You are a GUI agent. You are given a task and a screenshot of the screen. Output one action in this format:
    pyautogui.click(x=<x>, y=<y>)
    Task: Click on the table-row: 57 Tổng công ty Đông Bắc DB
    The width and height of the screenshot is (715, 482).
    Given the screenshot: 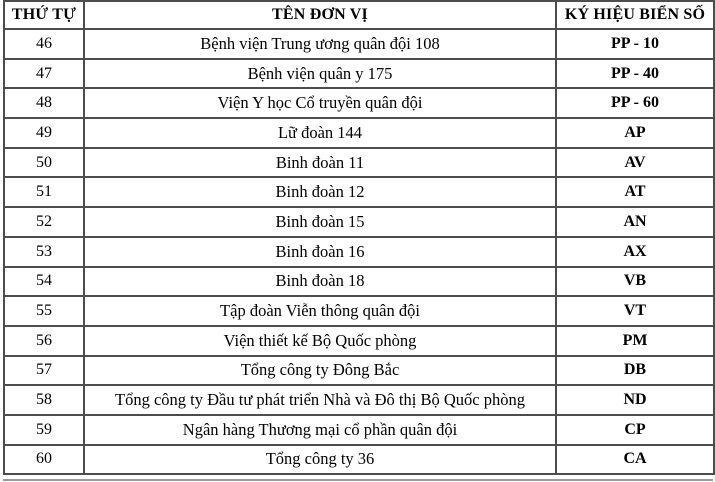 What is the action you would take?
    pyautogui.click(x=359, y=370)
    